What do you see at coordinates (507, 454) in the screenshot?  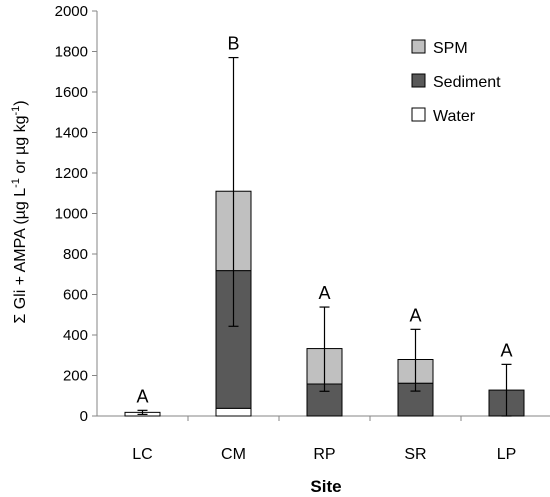 I see `x-tick-label: LP` at bounding box center [507, 454].